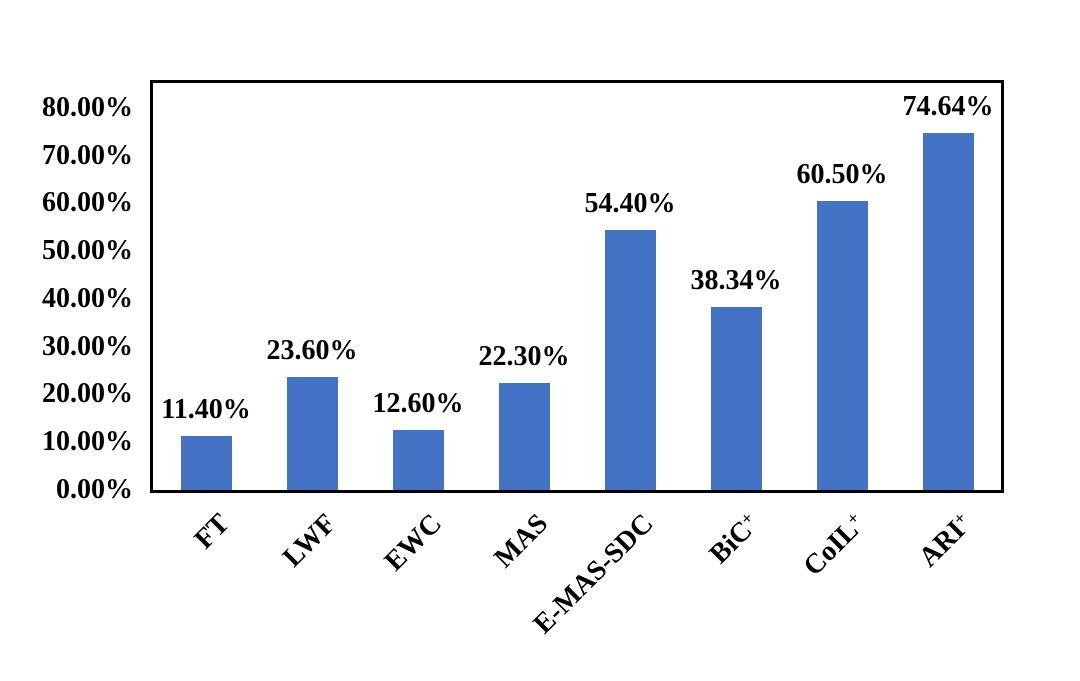  Describe the element at coordinates (87, 298) in the screenshot. I see `y-tick-label: 40.00%` at that location.